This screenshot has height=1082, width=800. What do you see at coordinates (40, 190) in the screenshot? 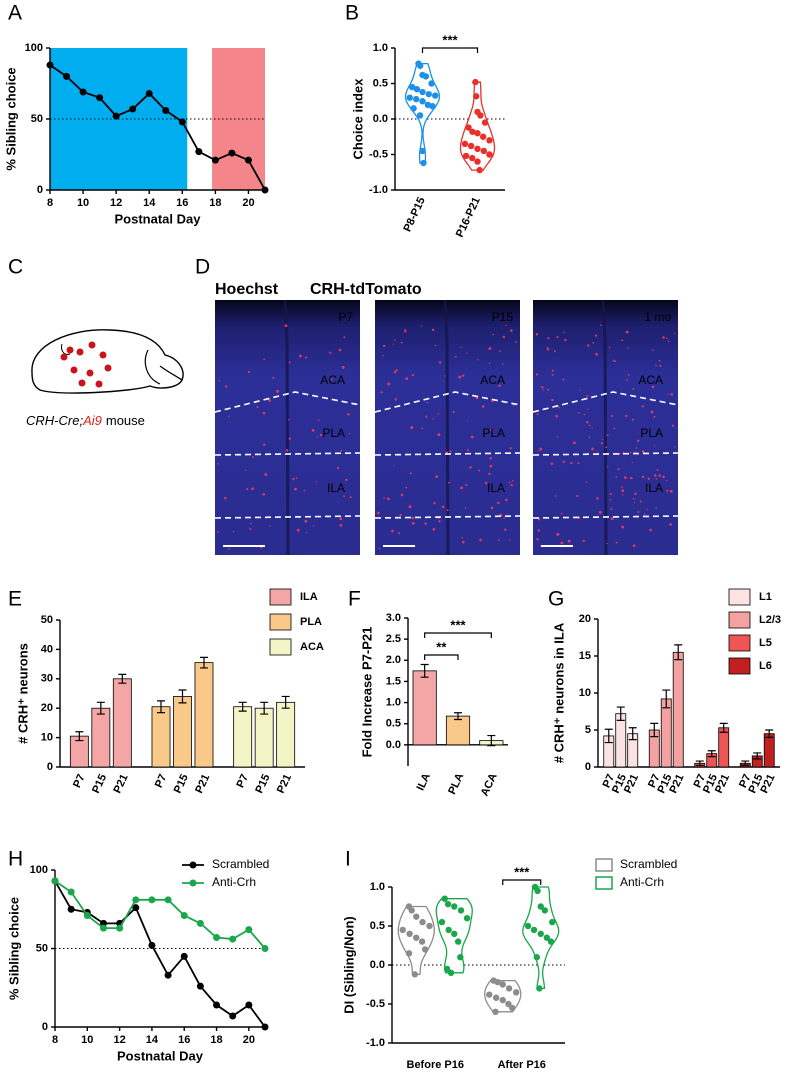
I see `y-tick-label: 0` at bounding box center [40, 190].